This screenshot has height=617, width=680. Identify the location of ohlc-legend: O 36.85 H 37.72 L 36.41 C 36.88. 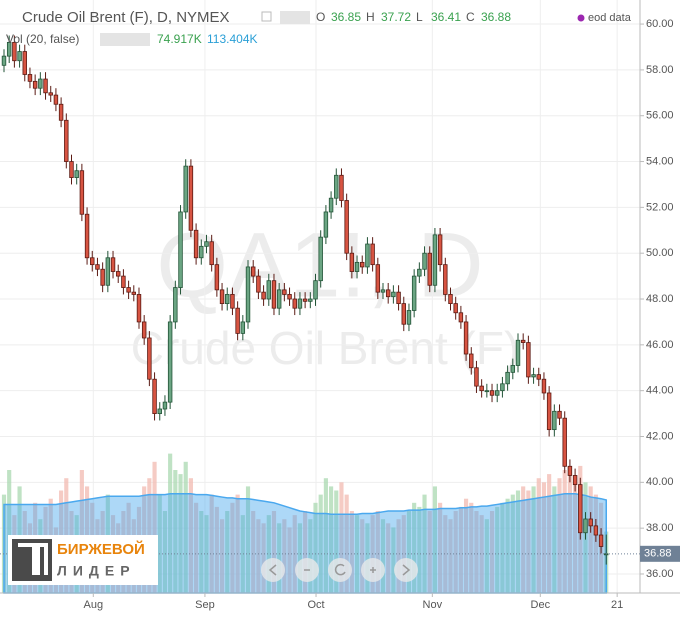
(413, 17).